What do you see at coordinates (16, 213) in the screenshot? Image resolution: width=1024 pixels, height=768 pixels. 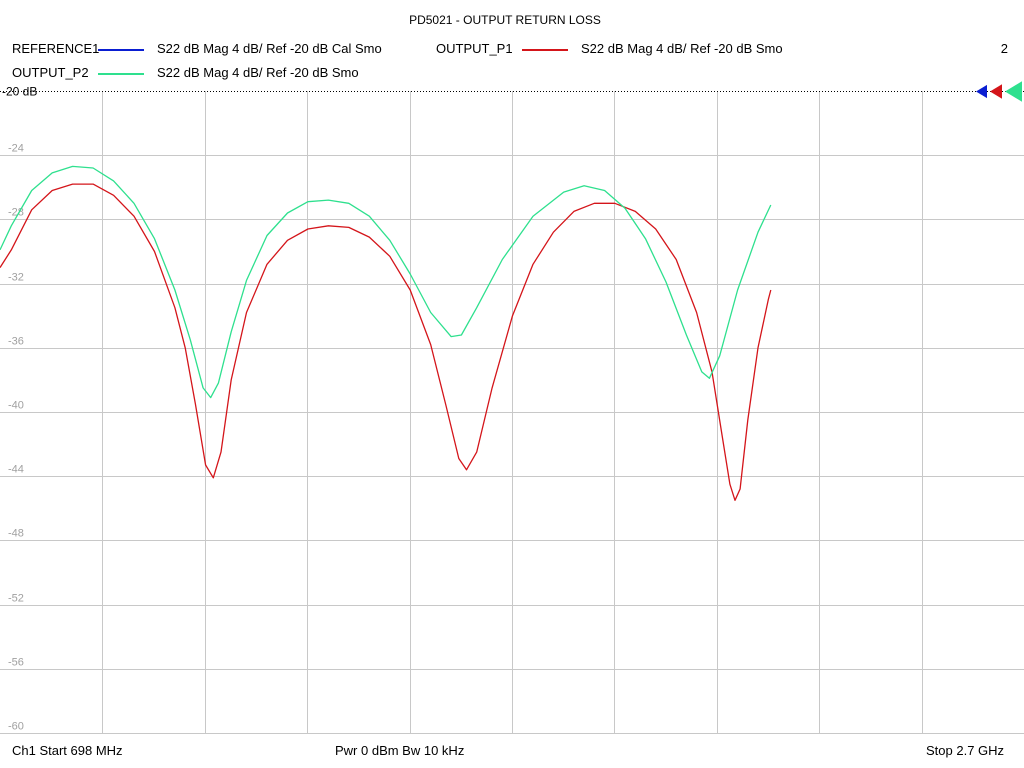 I see `y-tick-label: -28` at bounding box center [16, 213].